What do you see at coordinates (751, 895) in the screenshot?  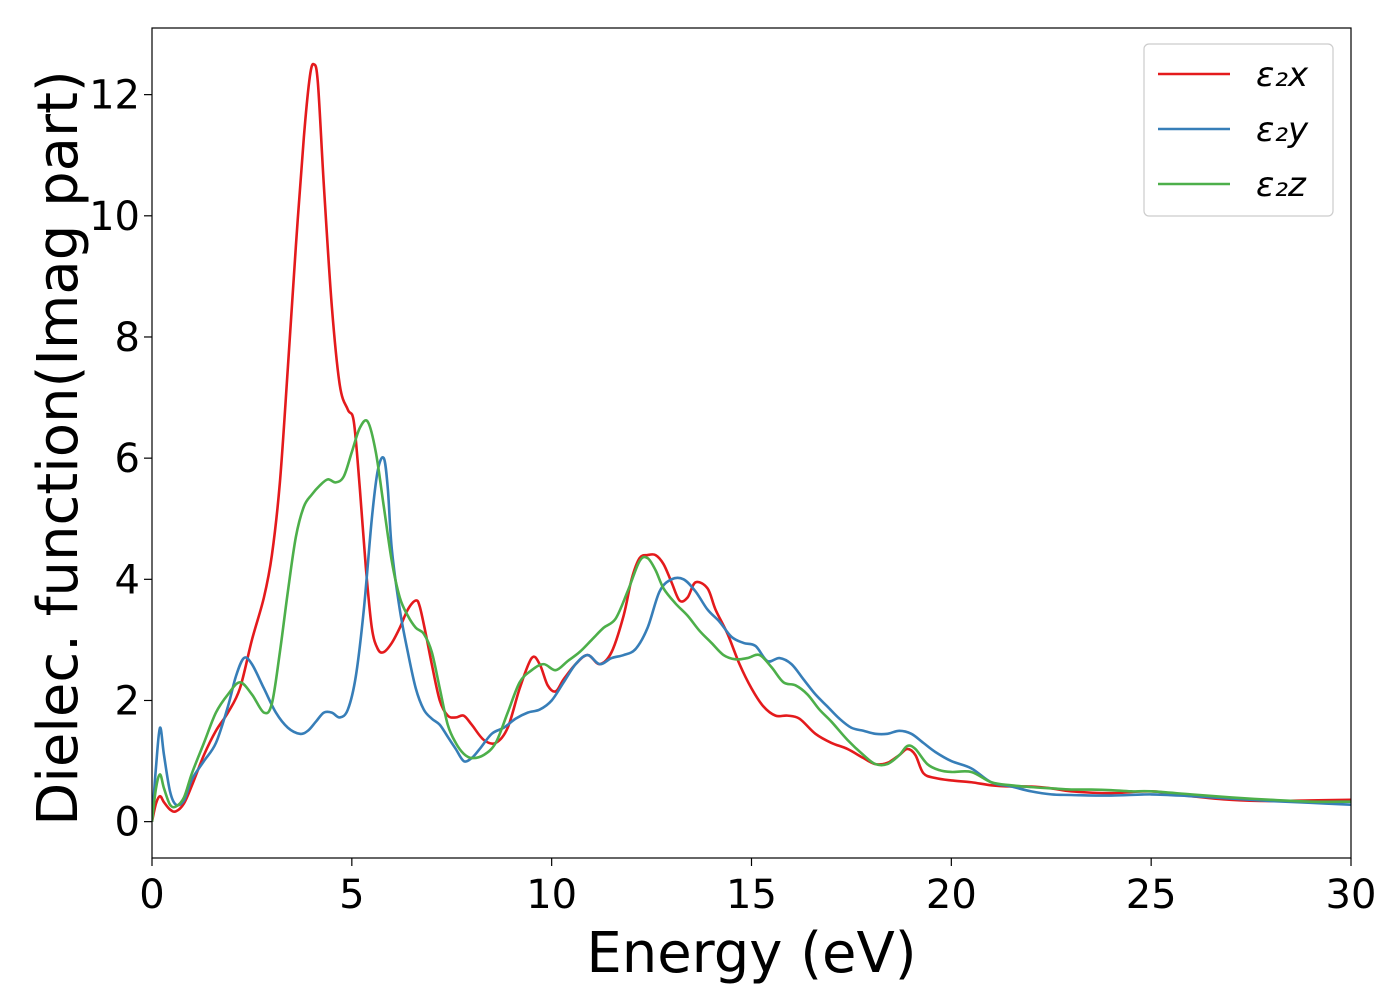 I see `x-tick-label: 15` at bounding box center [751, 895].